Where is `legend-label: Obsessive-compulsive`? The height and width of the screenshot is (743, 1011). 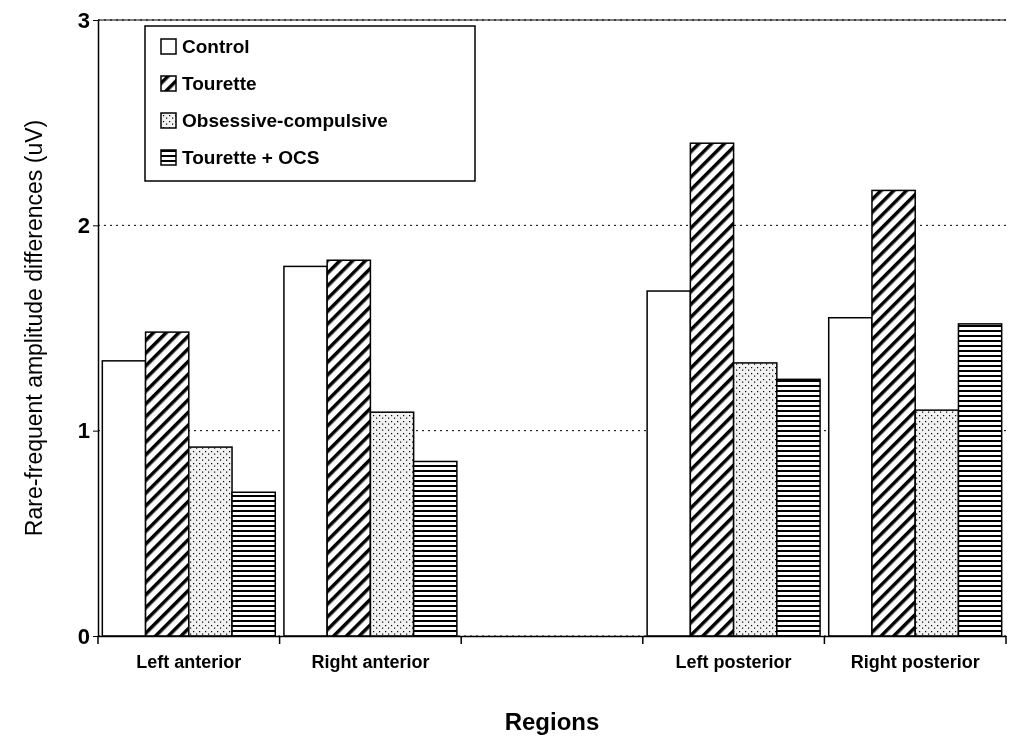 legend-label: Obsessive-compulsive is located at coordinates (285, 120).